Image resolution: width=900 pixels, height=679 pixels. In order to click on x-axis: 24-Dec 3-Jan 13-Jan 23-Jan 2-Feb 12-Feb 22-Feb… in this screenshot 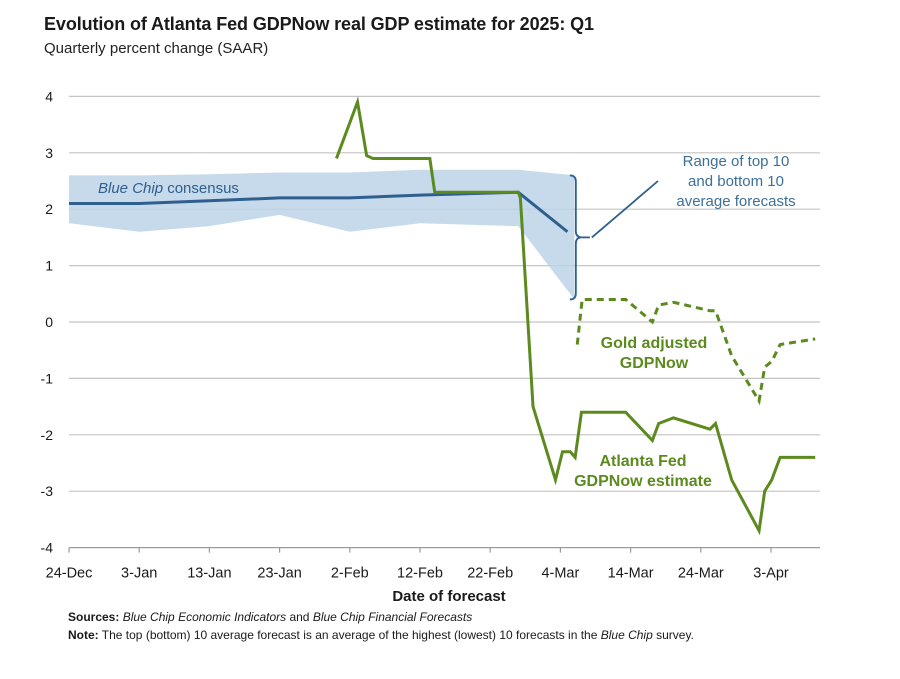, I will do `click(433, 564)`.